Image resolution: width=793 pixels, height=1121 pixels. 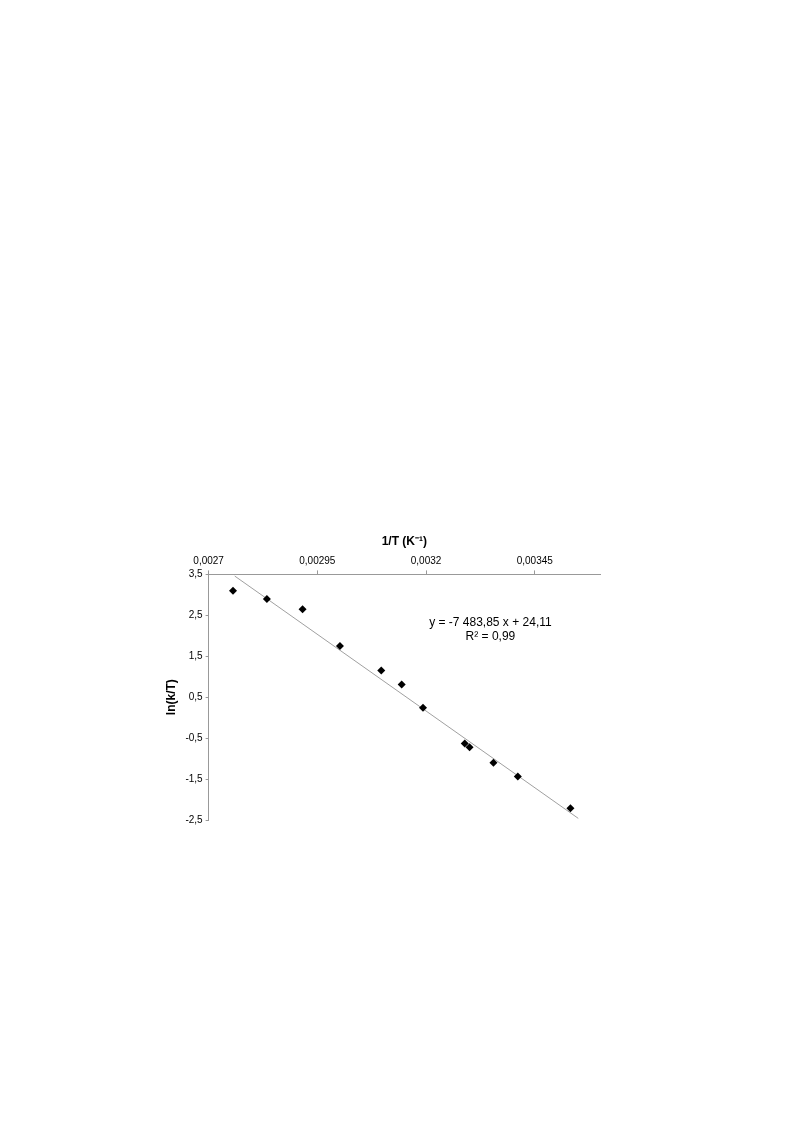 What do you see at coordinates (209, 561) in the screenshot?
I see `x-tick-label: 0,0027` at bounding box center [209, 561].